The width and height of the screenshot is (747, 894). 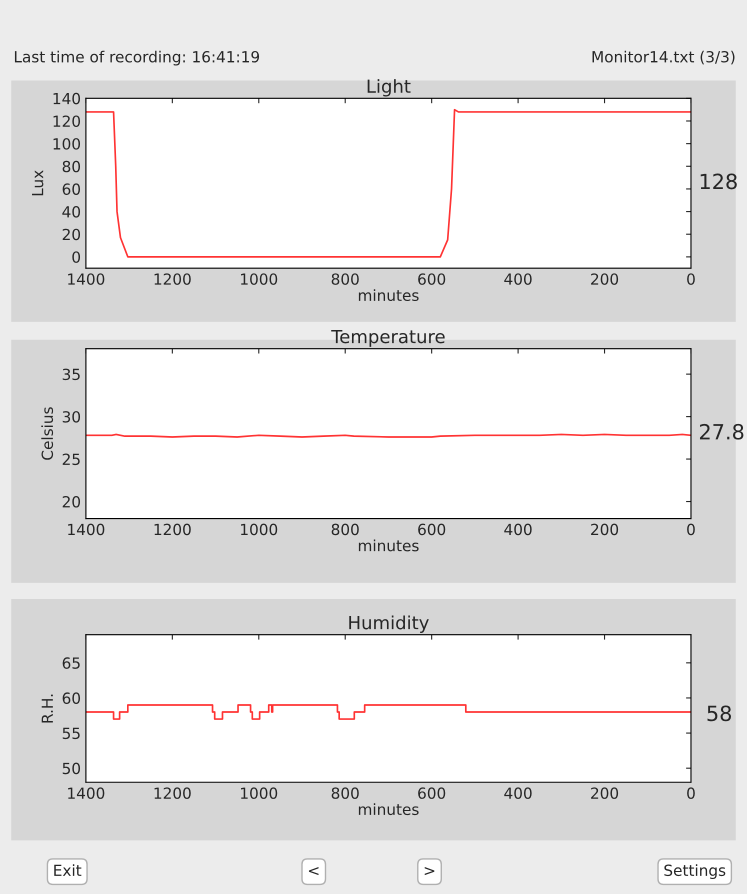 What do you see at coordinates (47, 708) in the screenshot?
I see `y-axis-title: R.H.` at bounding box center [47, 708].